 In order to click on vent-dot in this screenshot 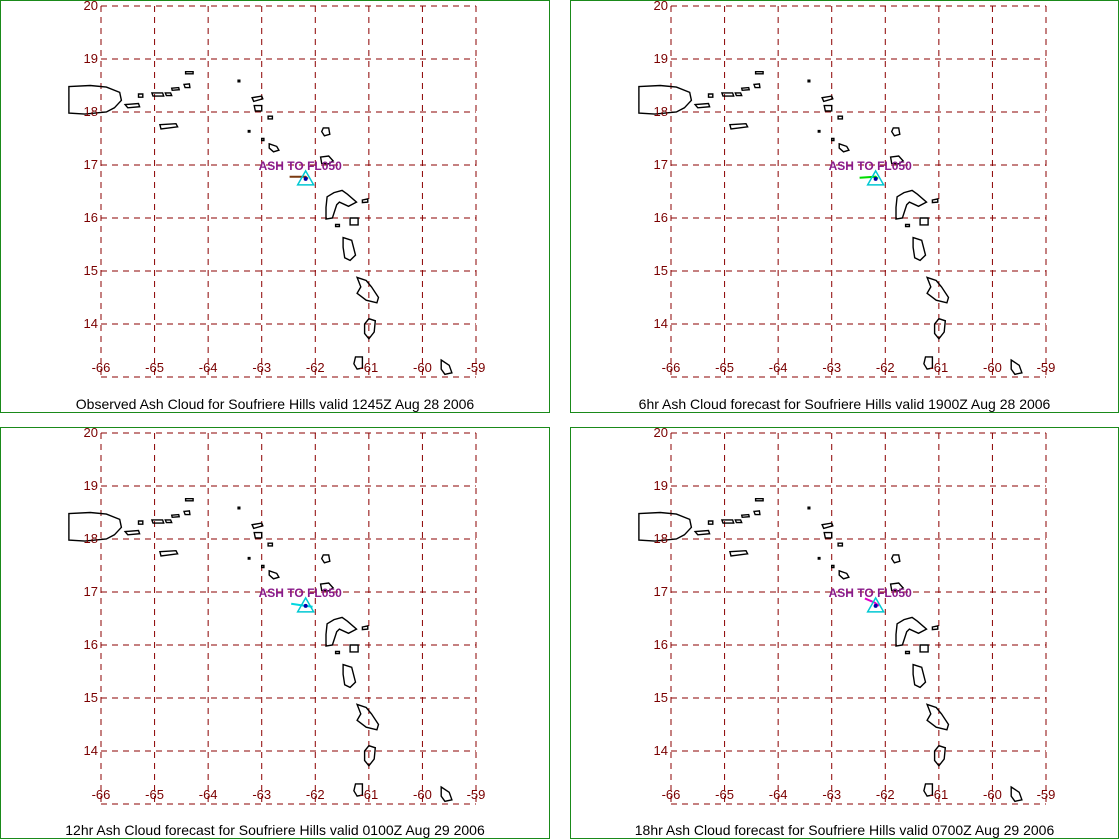, I will do `click(875, 605)`.